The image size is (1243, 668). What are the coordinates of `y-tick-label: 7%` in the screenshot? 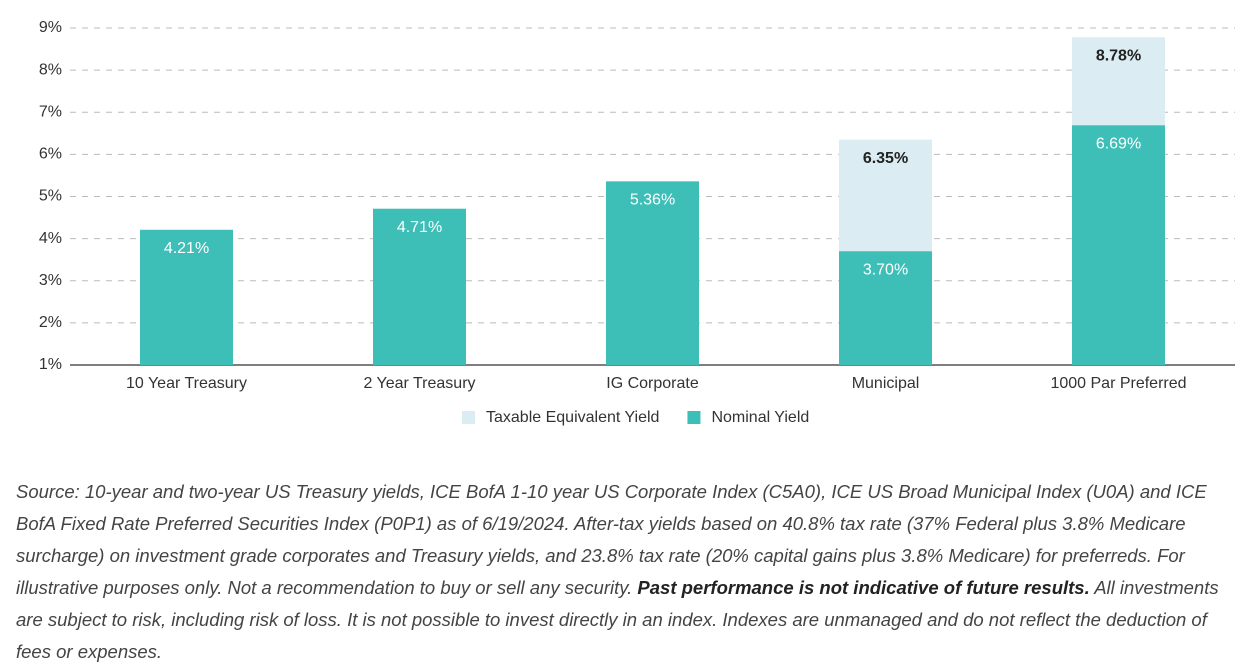 It's located at (50, 111).